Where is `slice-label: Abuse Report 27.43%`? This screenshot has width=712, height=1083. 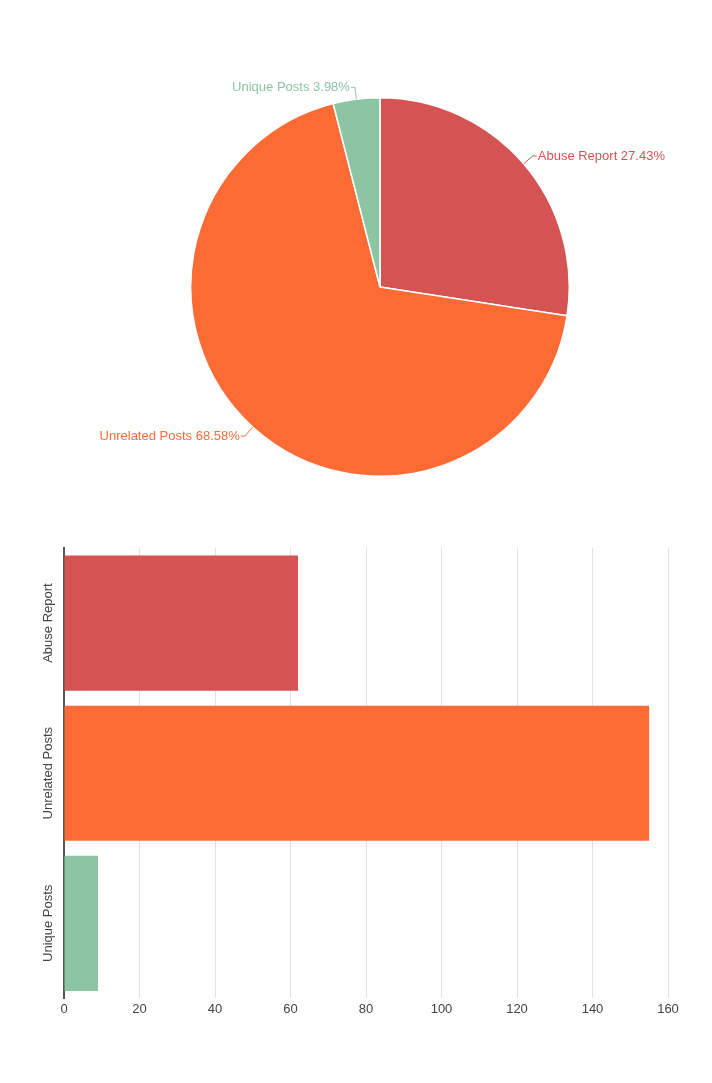
slice-label: Abuse Report 27.43% is located at coordinates (601, 155).